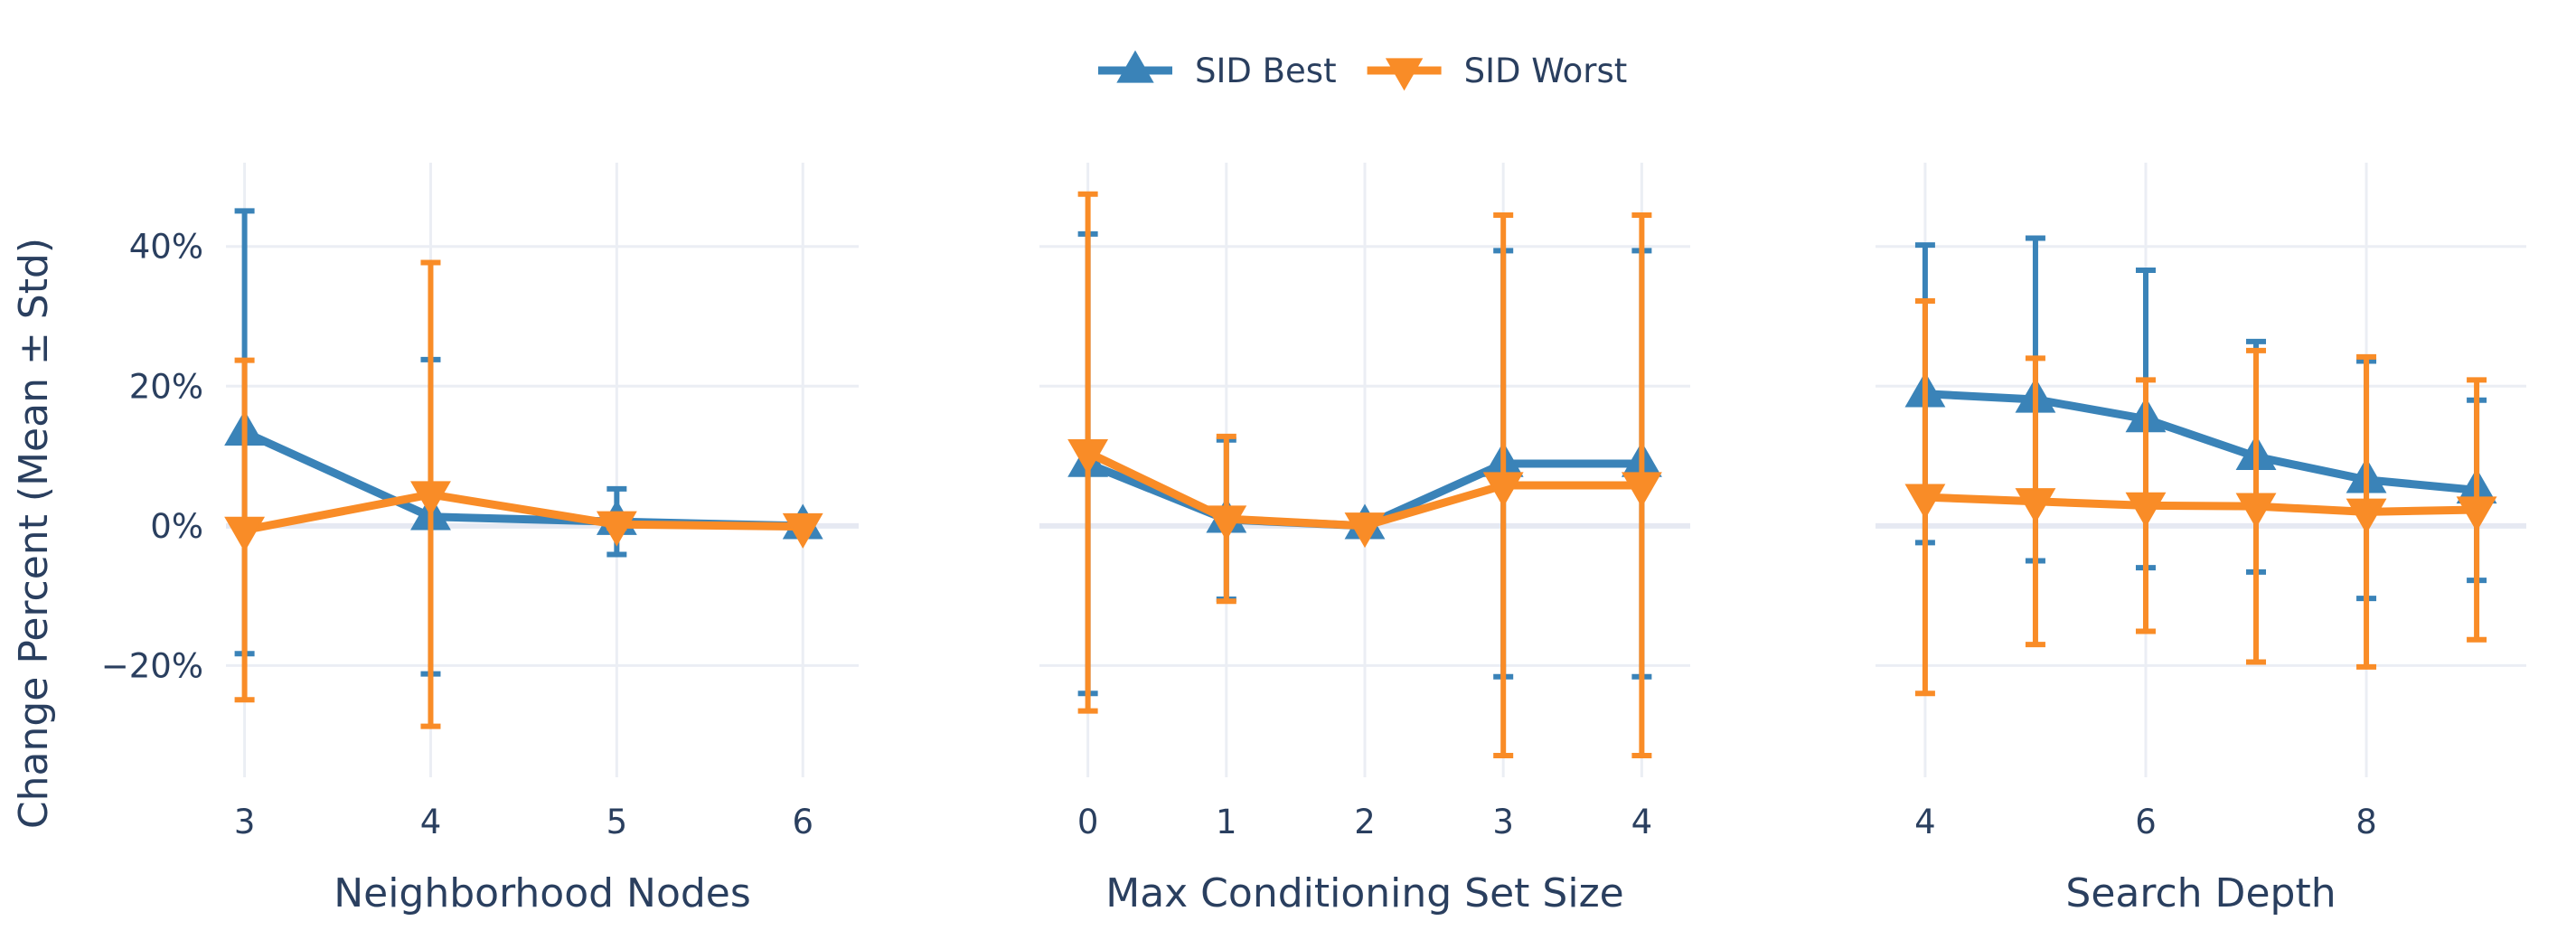  Describe the element at coordinates (152, 665) in the screenshot. I see `y-tick-label: −20%` at that location.